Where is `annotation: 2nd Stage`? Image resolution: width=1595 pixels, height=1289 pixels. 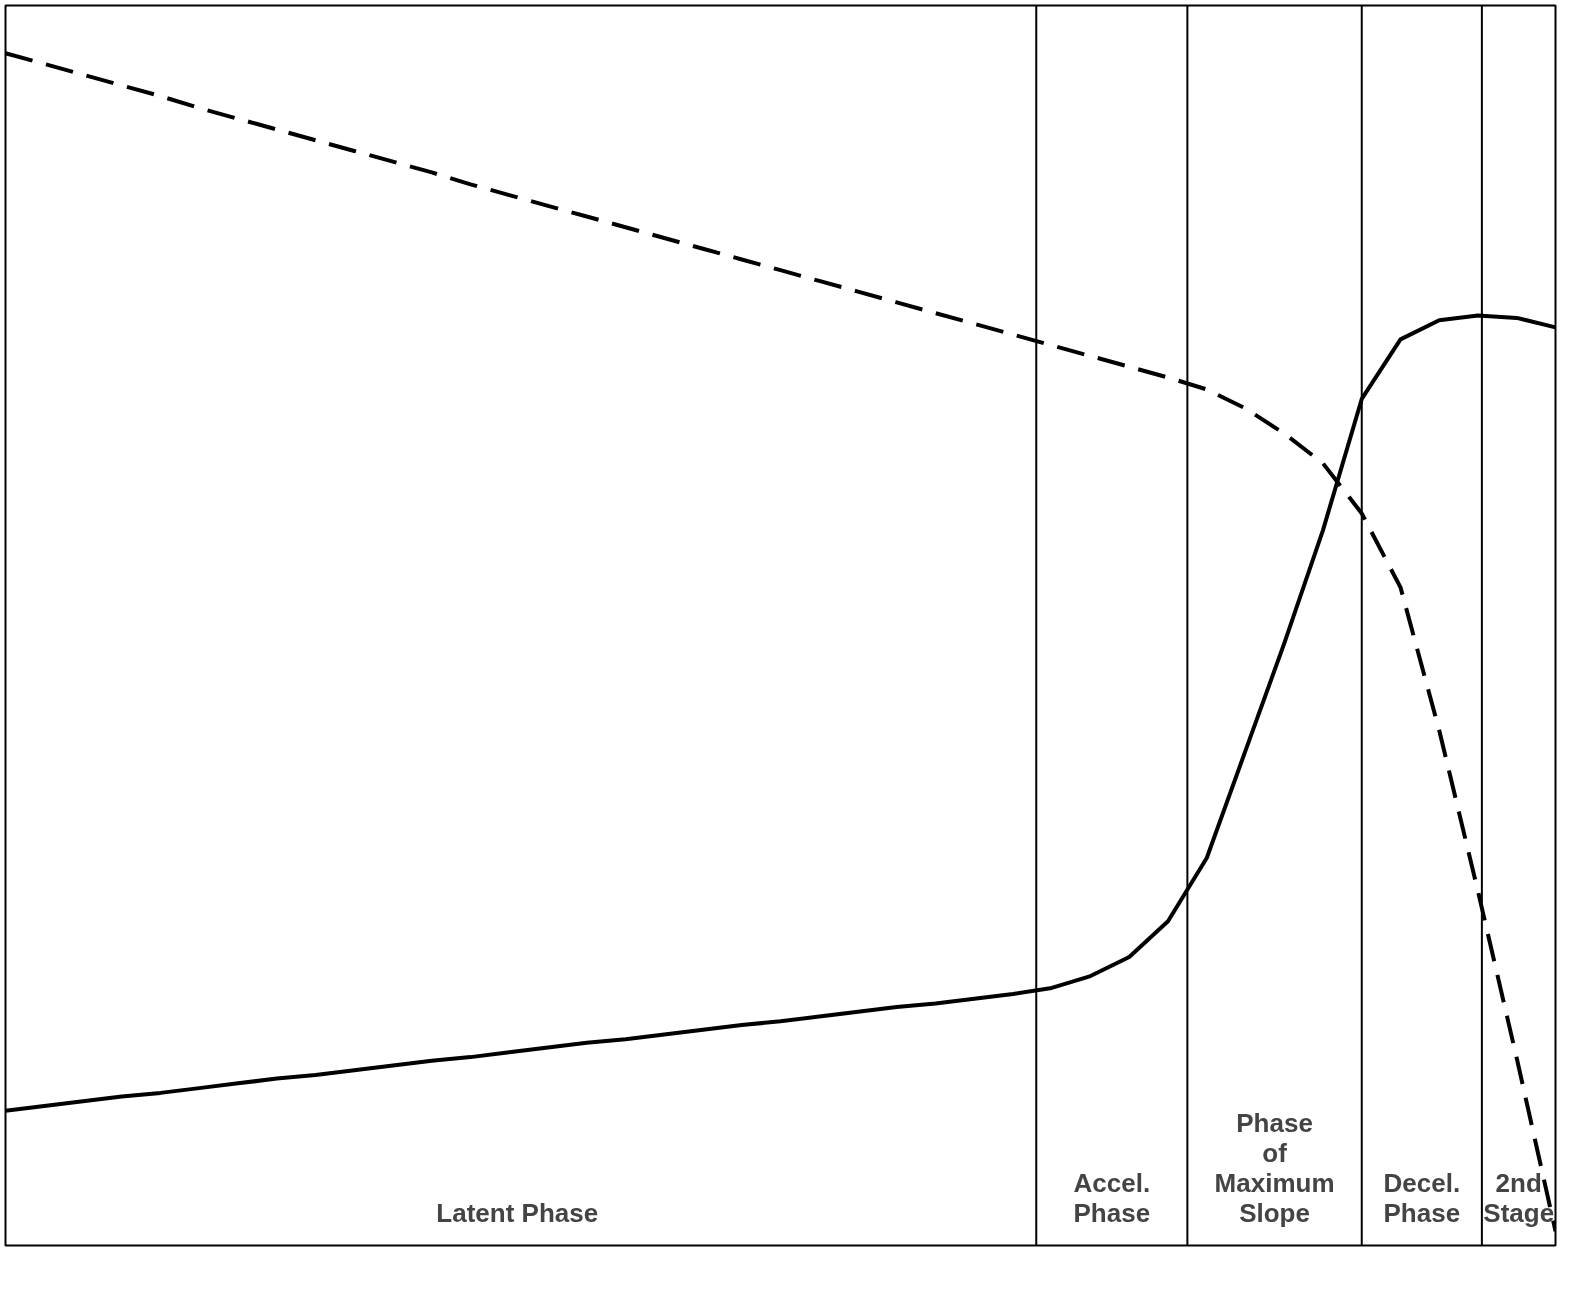 annotation: 2nd Stage is located at coordinates (1519, 1197).